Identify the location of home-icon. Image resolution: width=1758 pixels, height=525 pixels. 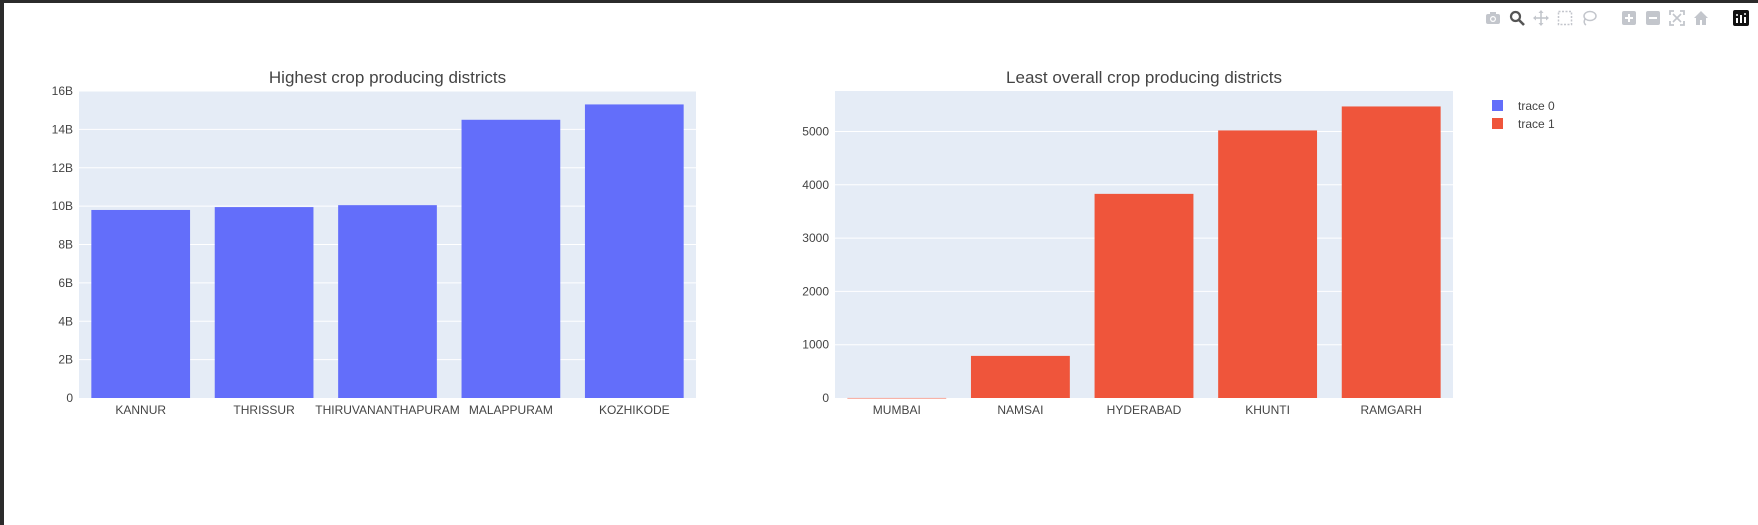
(1701, 18).